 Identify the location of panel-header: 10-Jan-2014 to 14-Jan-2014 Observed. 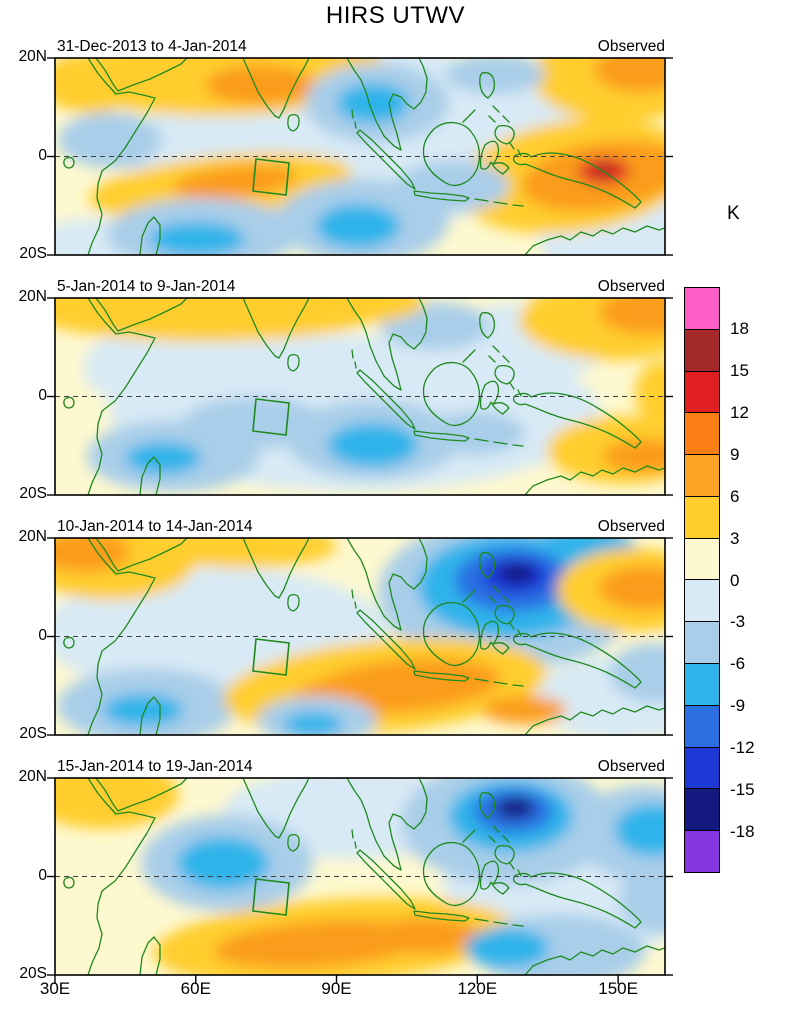
(360, 527).